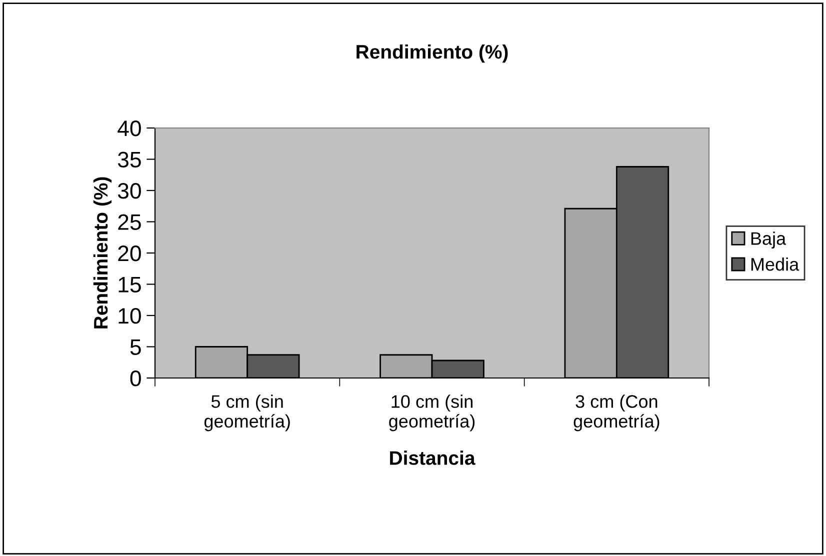  I want to click on y-axis-title: Rendimiento (%), so click(102, 252).